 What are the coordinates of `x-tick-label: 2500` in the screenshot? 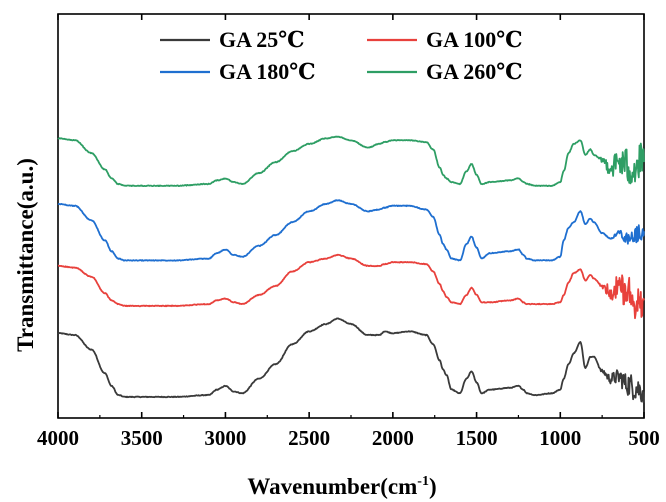 It's located at (309, 438).